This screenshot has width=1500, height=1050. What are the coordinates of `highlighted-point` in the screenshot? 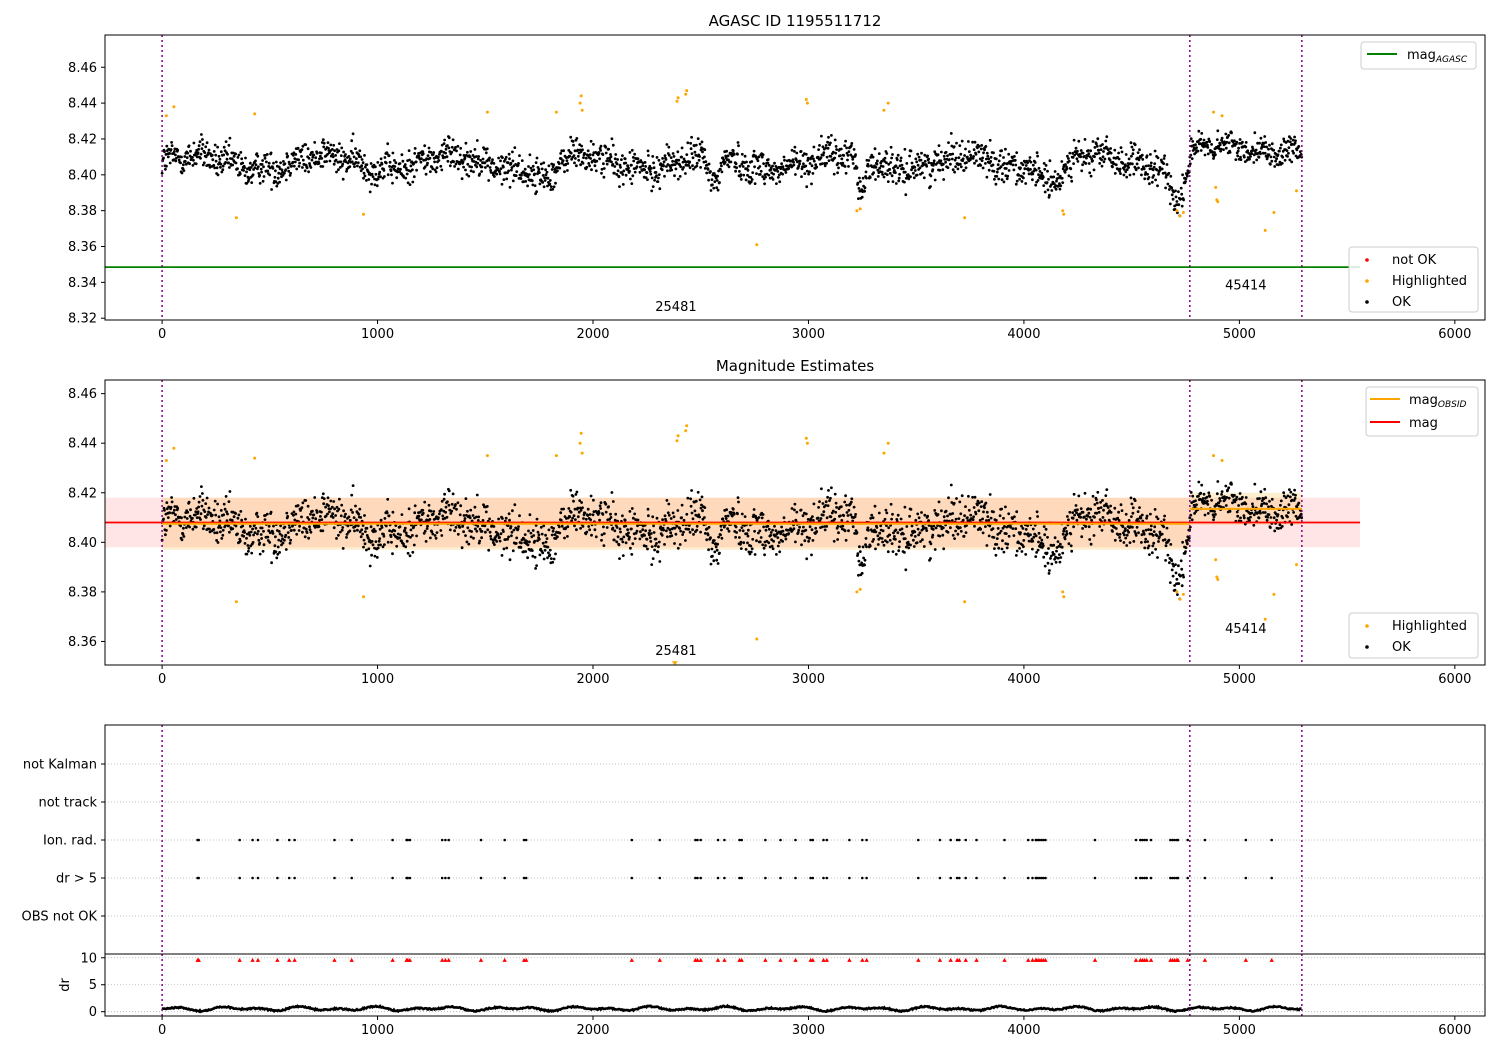 It's located at (807, 103).